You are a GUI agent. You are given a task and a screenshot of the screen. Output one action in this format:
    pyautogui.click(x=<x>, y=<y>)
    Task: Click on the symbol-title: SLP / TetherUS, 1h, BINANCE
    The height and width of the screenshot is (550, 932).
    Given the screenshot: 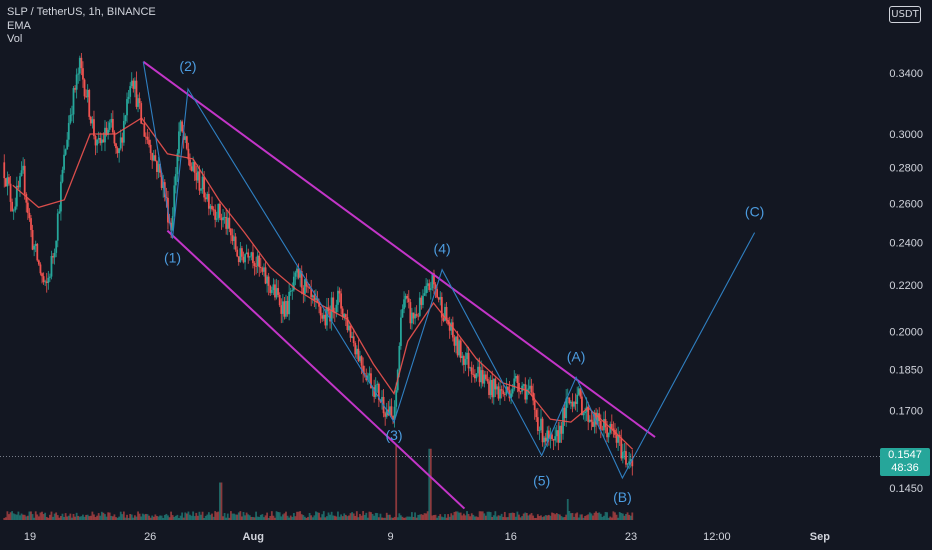 What is the action you would take?
    pyautogui.click(x=81, y=12)
    